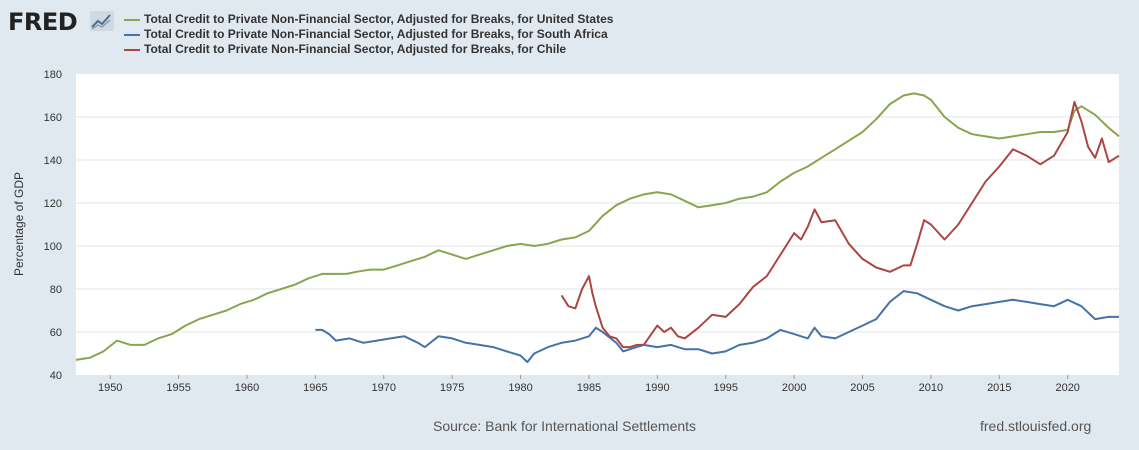  I want to click on x-tick-label: 2020, so click(1067, 388).